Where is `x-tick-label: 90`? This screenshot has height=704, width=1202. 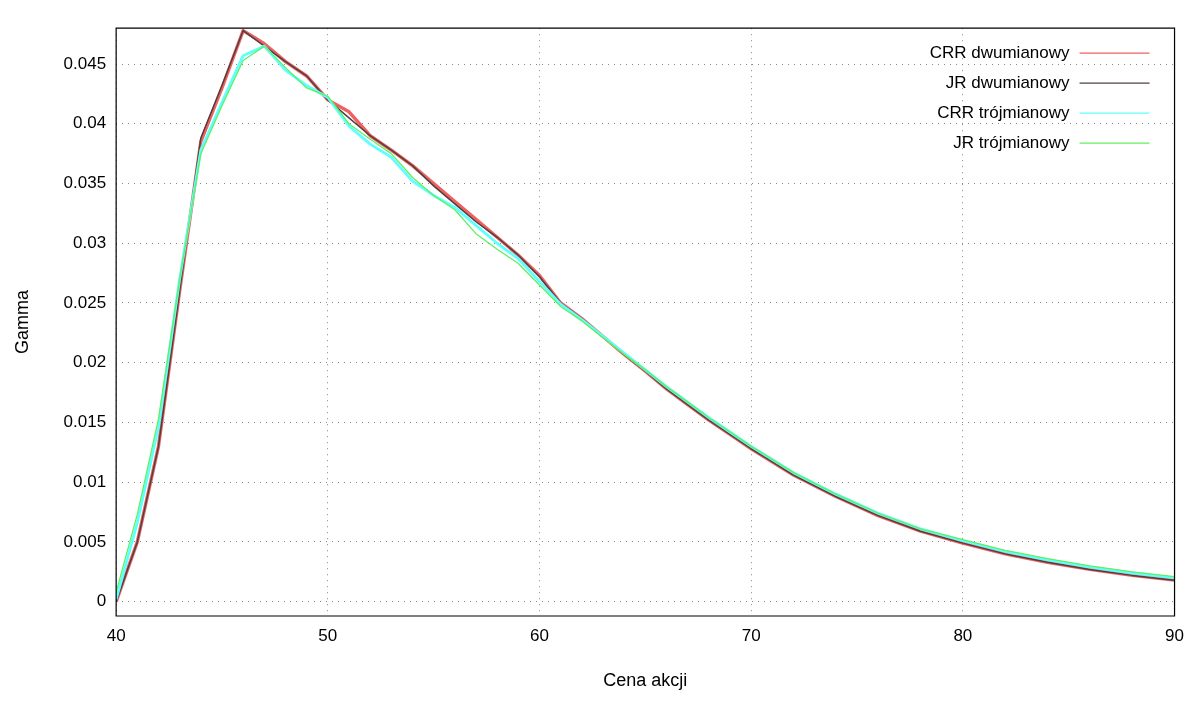 x-tick-label: 90 is located at coordinates (1175, 635).